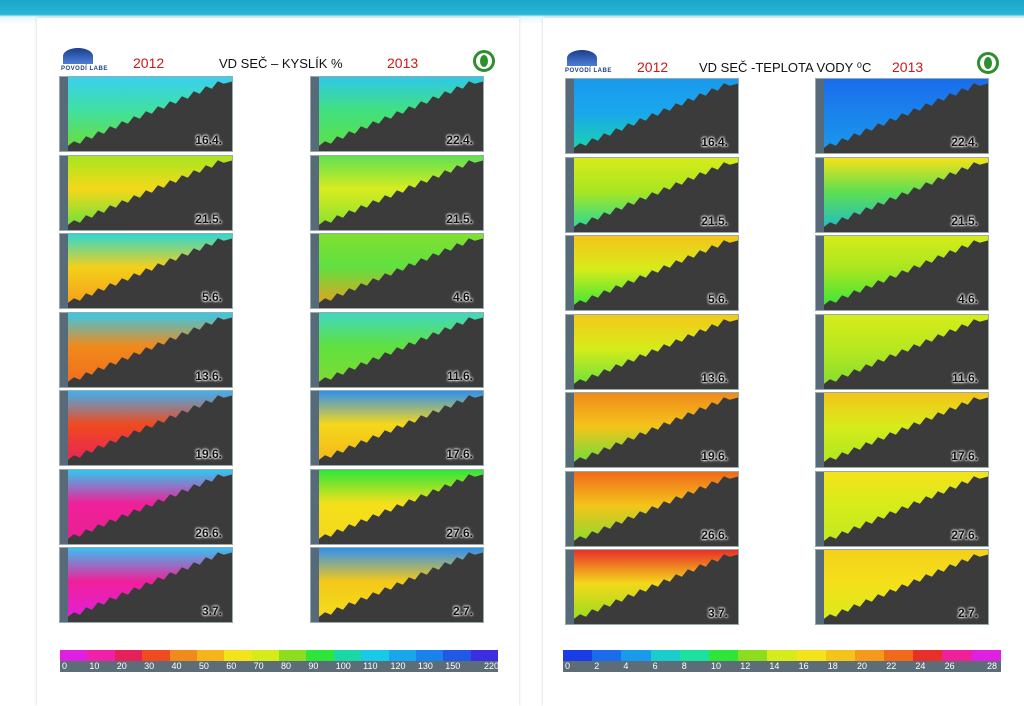 The image size is (1024, 706). I want to click on colorbar-tick-label: 50, so click(203, 666).